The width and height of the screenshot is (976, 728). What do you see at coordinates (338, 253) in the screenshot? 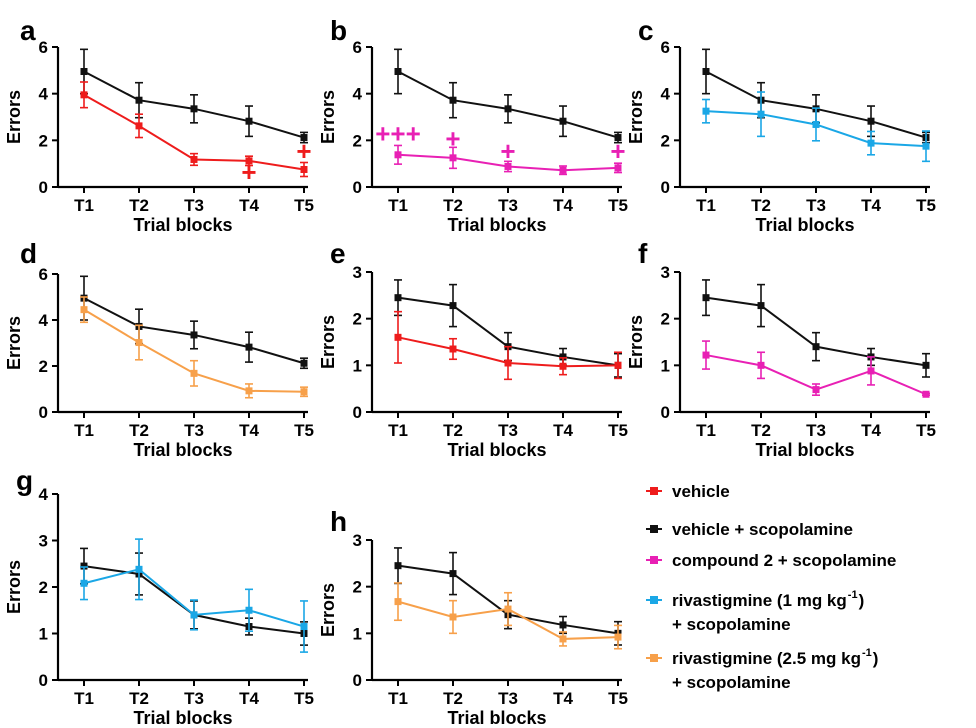
I see `panel-letter-e: e` at bounding box center [338, 253].